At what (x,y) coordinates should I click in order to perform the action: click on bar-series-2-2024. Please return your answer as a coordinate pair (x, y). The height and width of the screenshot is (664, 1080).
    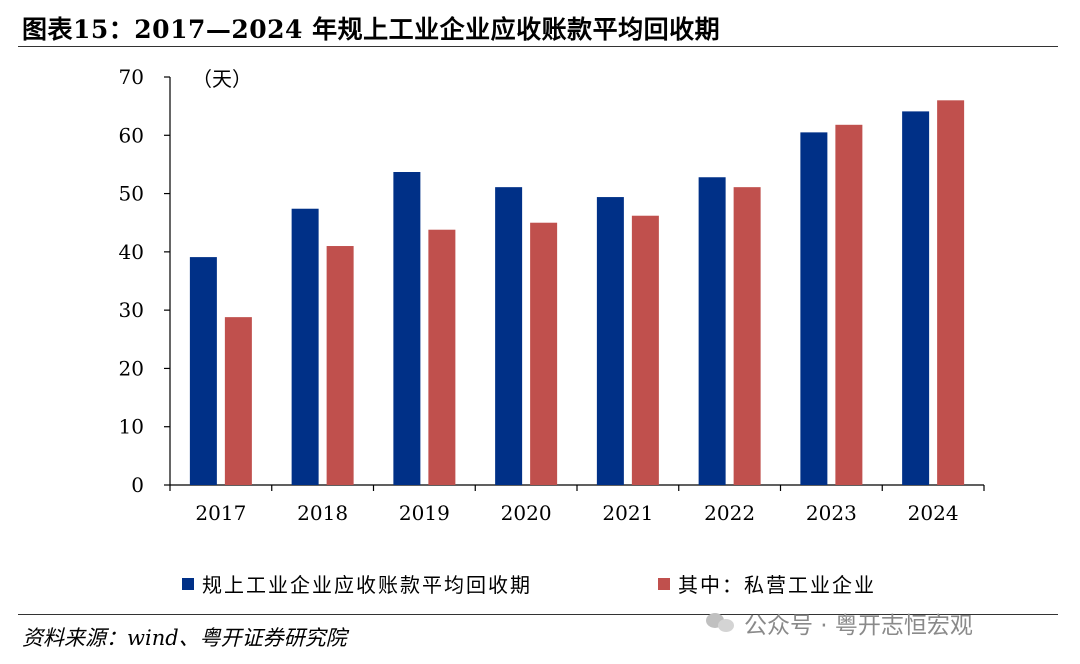
    Looking at the image, I should click on (951, 293).